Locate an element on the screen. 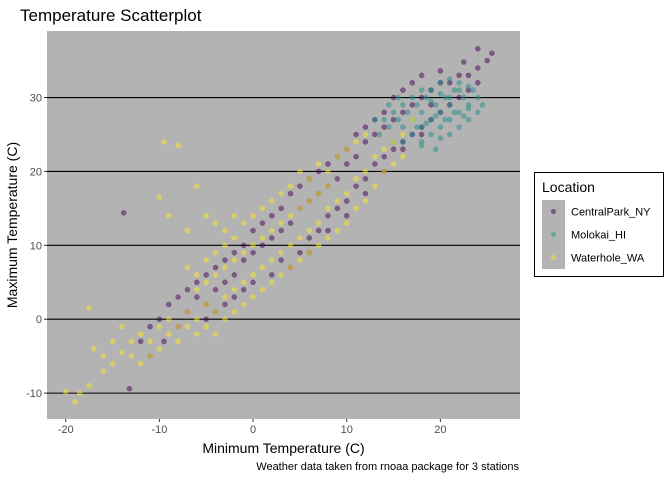  legend-label: CentralPark_NY is located at coordinates (611, 213).